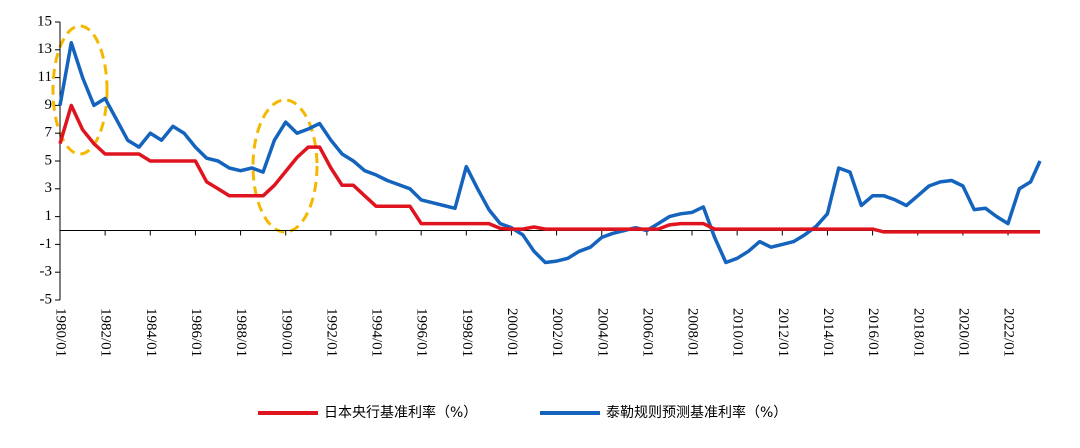 This screenshot has height=448, width=1080. Describe the element at coordinates (45, 77) in the screenshot. I see `y-tick-label: 11` at that location.